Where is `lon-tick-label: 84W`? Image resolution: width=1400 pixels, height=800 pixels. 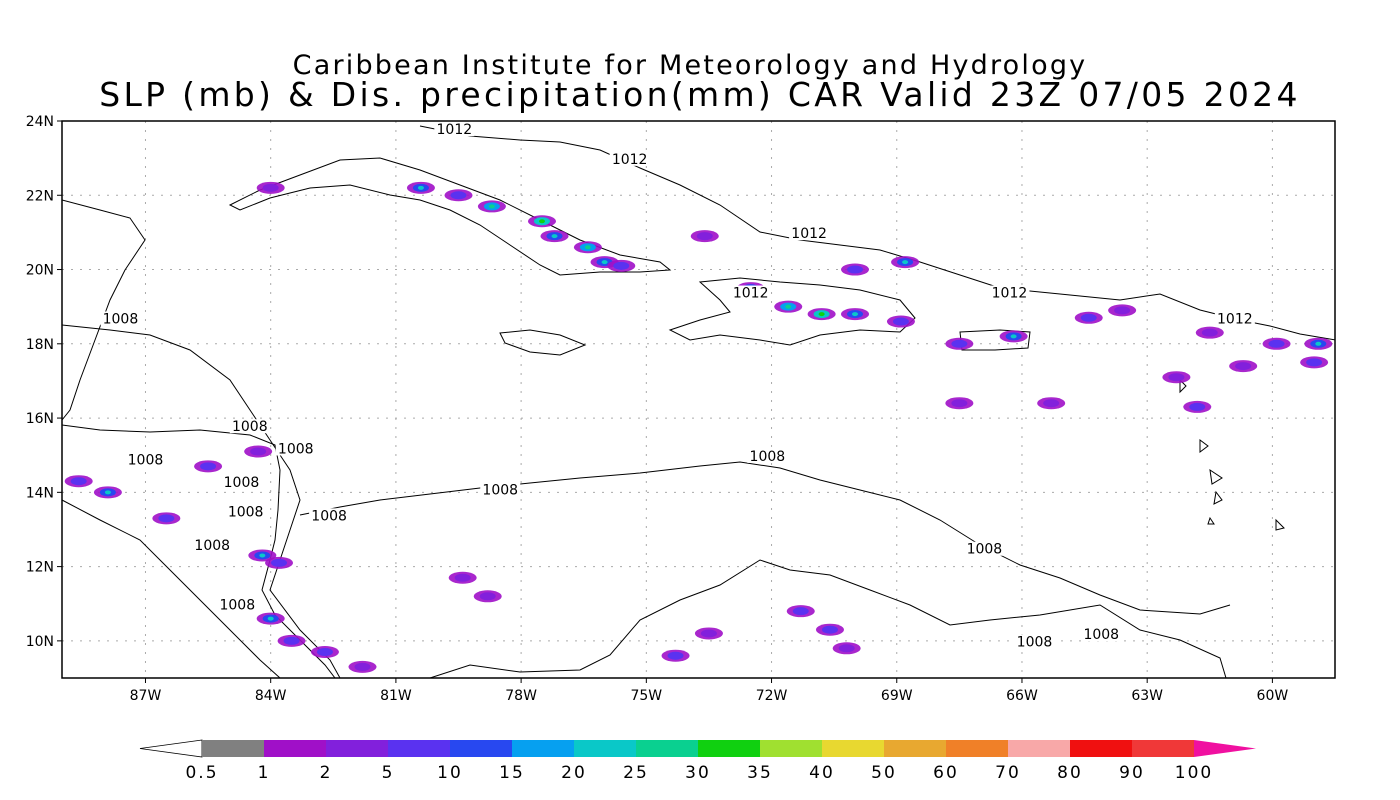
lon-tick-label: 84W is located at coordinates (271, 696).